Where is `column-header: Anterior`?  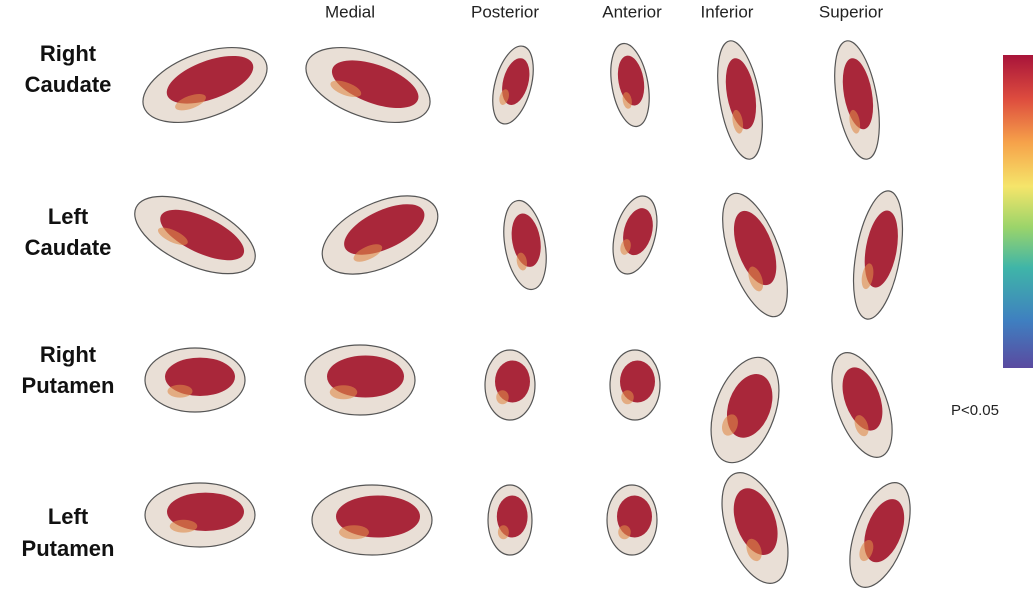 column-header: Anterior is located at coordinates (632, 11).